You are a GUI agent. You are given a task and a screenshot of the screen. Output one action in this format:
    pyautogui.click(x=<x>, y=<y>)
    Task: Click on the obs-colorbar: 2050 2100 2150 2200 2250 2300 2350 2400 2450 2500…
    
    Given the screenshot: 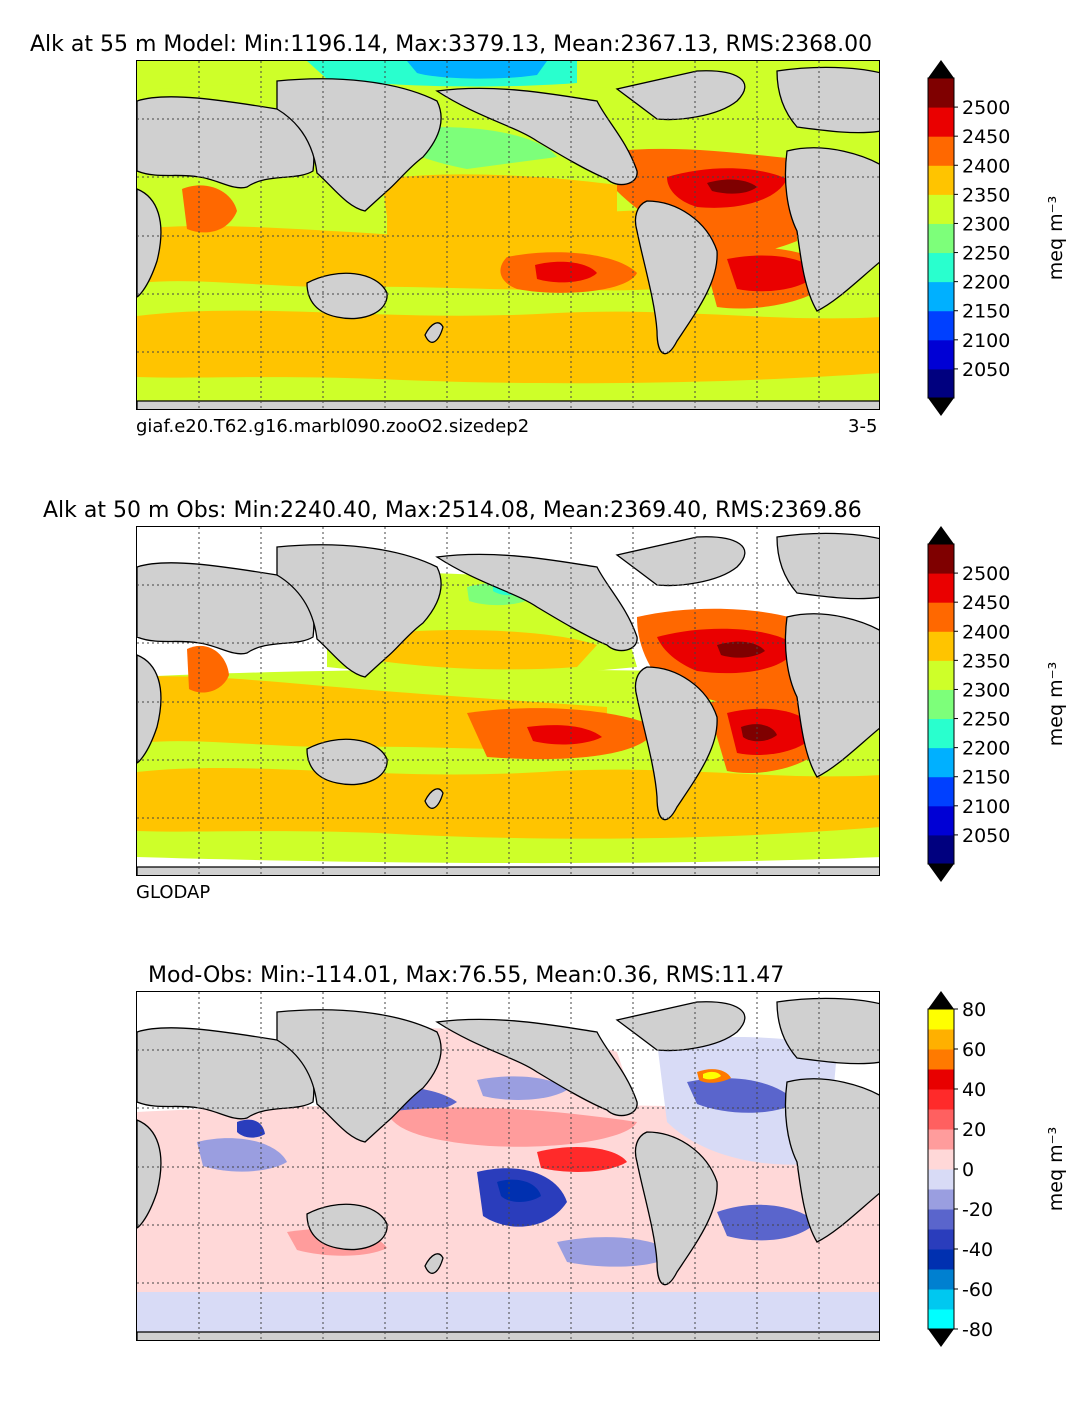 What is the action you would take?
    pyautogui.click(x=993, y=704)
    